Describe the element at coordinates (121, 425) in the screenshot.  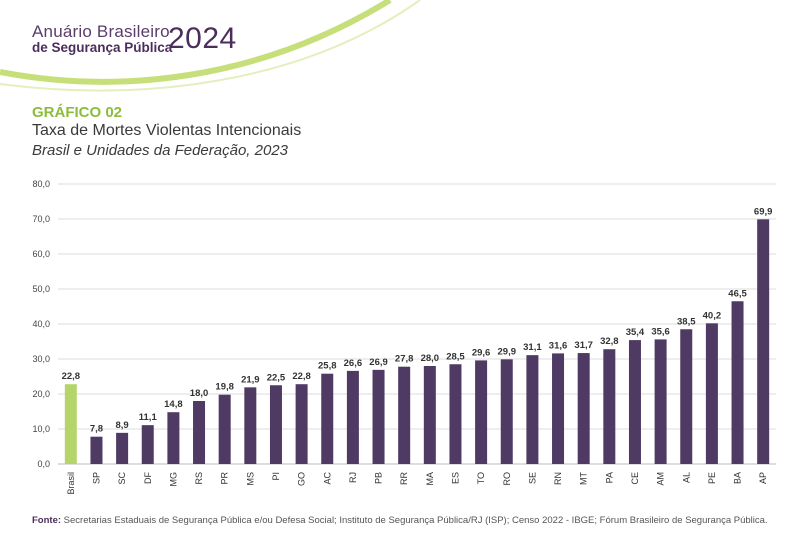
I see `data-label: 8,9` at that location.